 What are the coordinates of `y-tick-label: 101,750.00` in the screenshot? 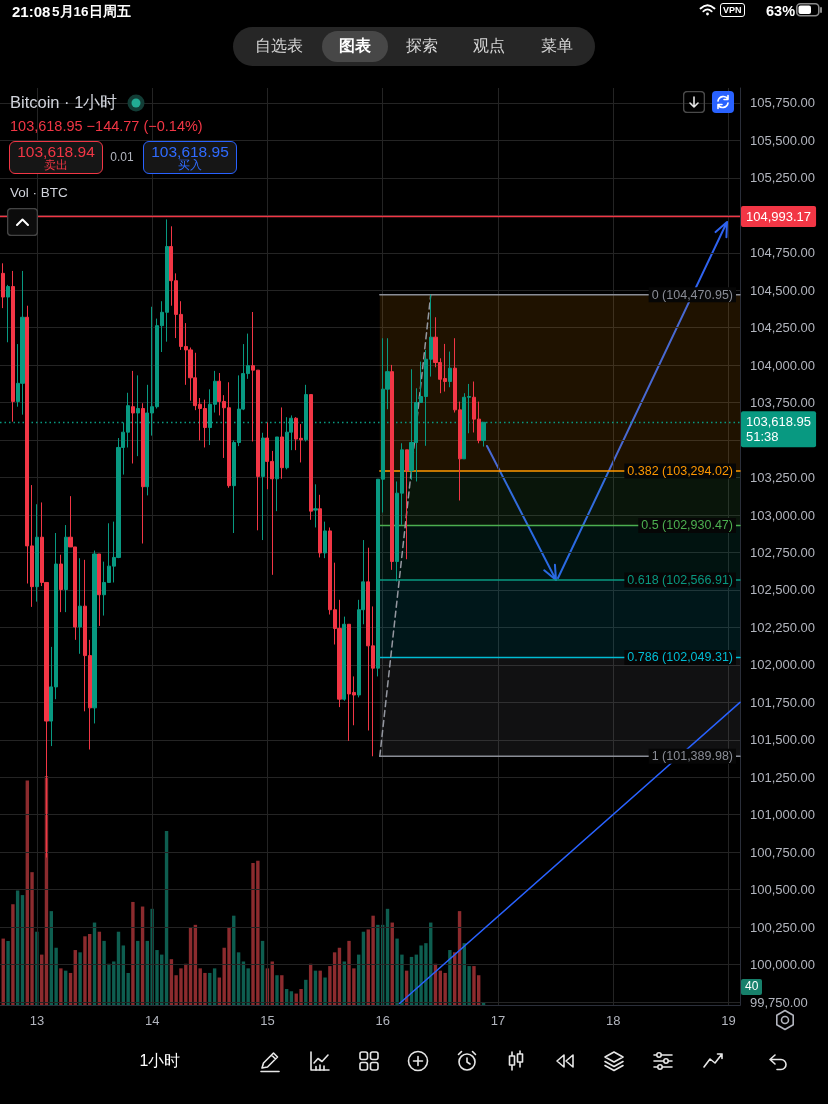 It's located at (783, 702).